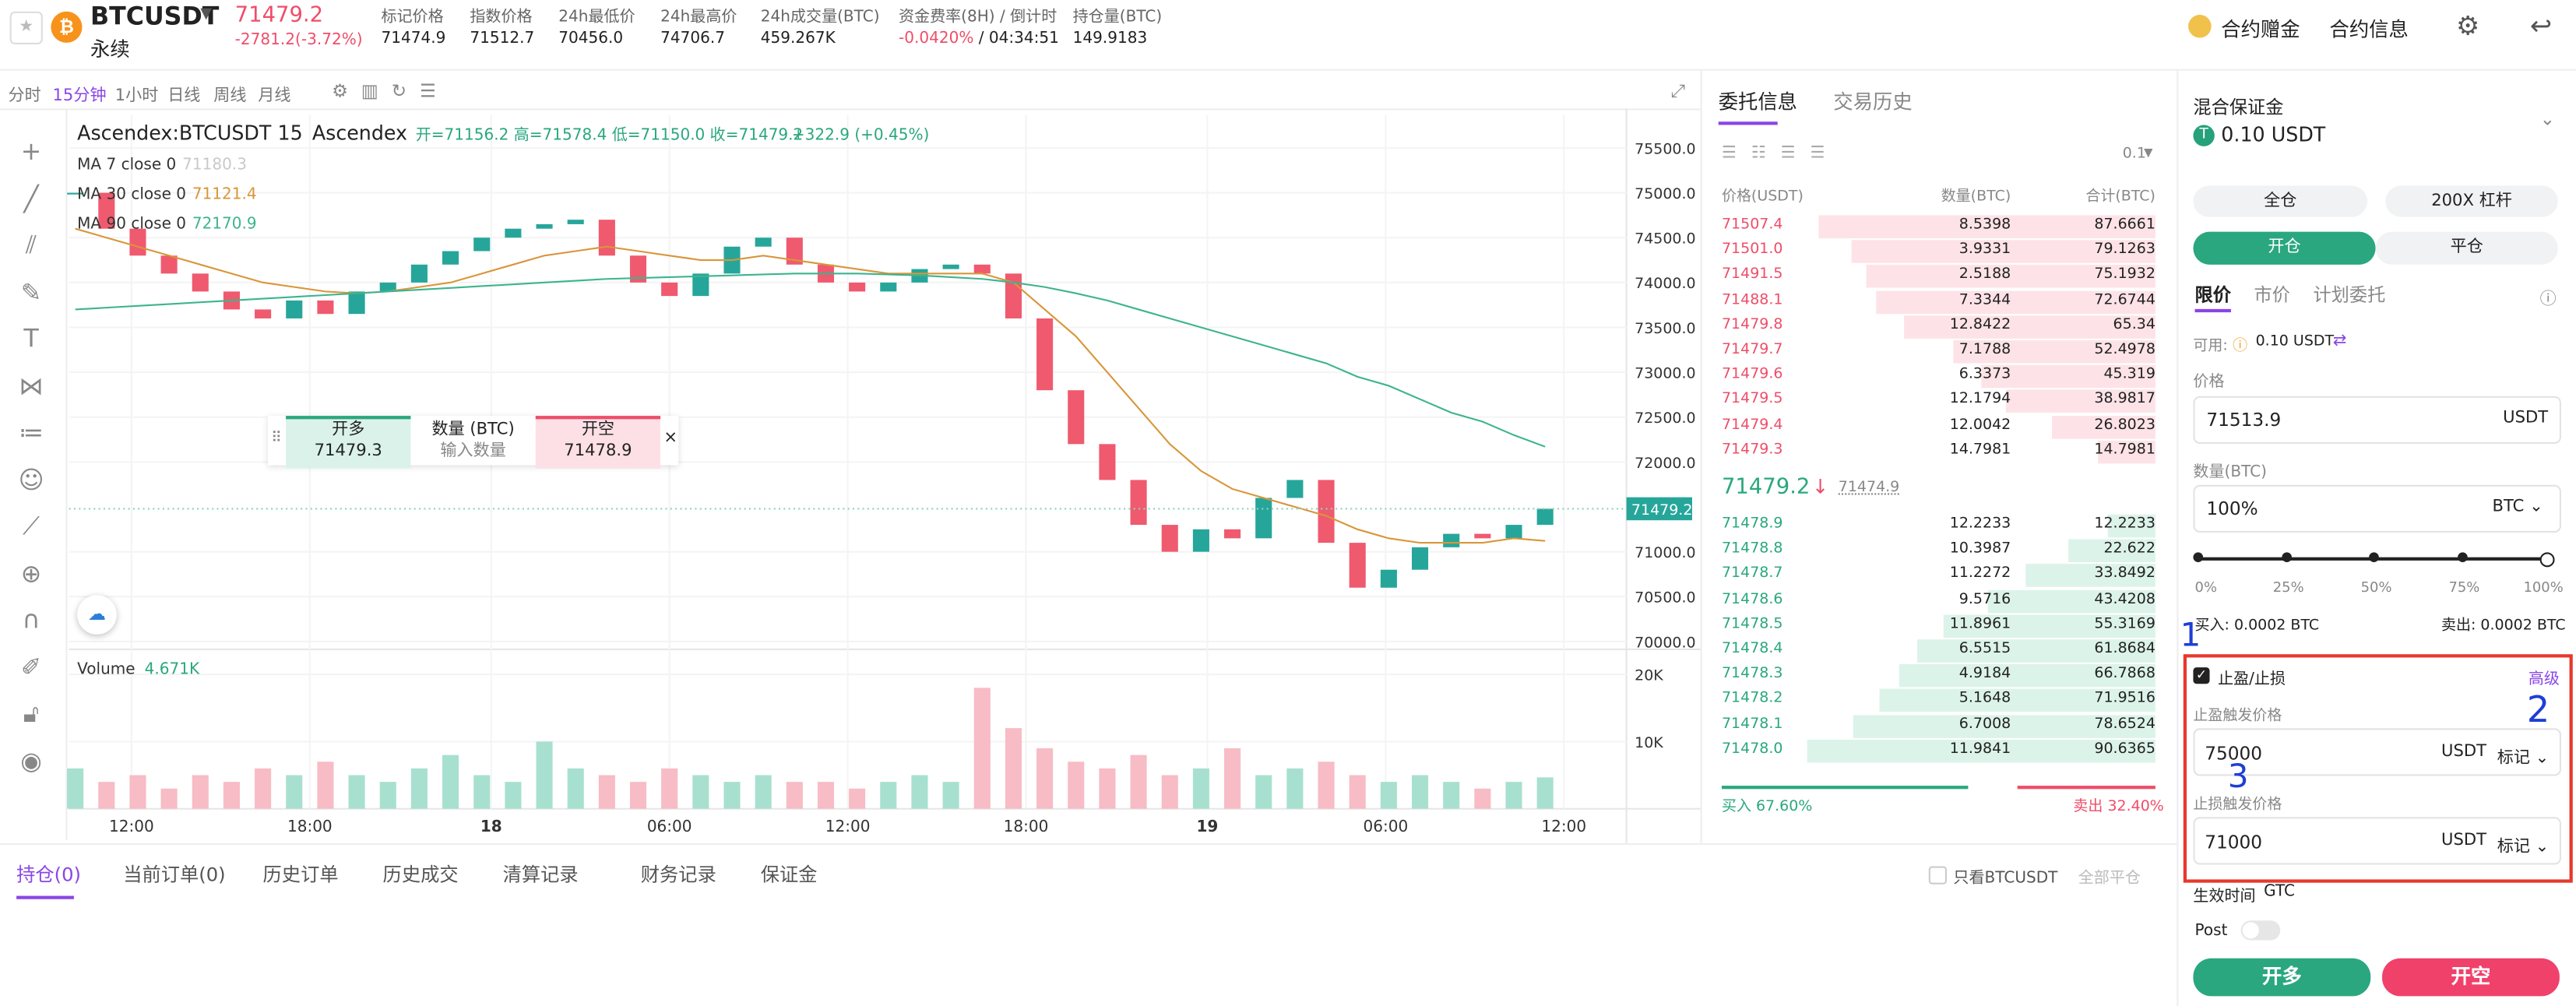 The image size is (2576, 1006). Describe the element at coordinates (390, 91) in the screenshot. I see `toolbar-icons: ⚙▥↻☰` at that location.